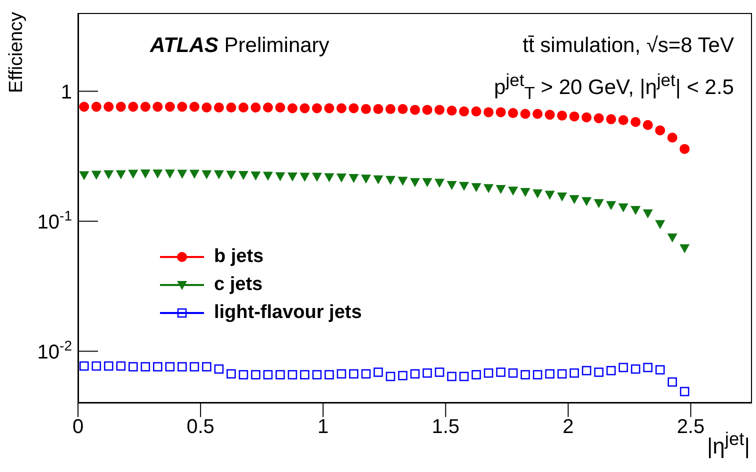  Describe the element at coordinates (200, 427) in the screenshot. I see `x-tick-label: 0.5` at that location.